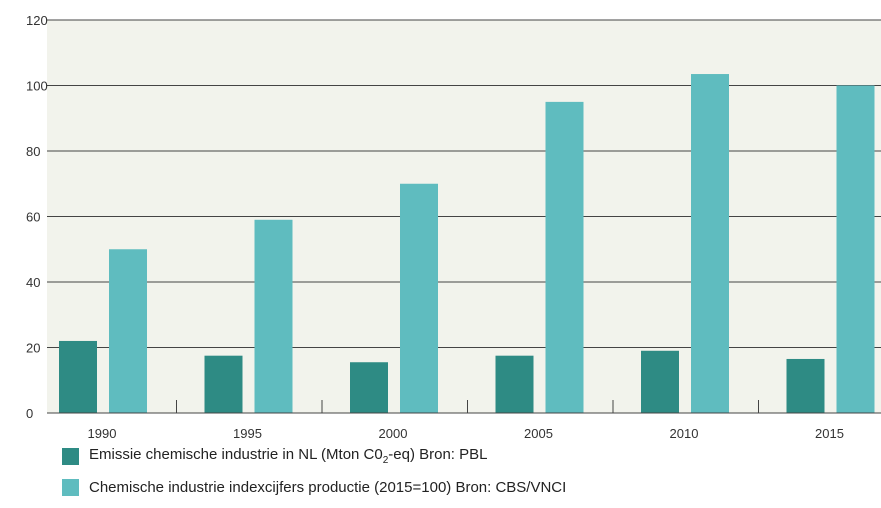  What do you see at coordinates (466, 433) in the screenshot?
I see `x-axis-tick-labels: 1990 1995 2000 2005 2010 2015` at bounding box center [466, 433].